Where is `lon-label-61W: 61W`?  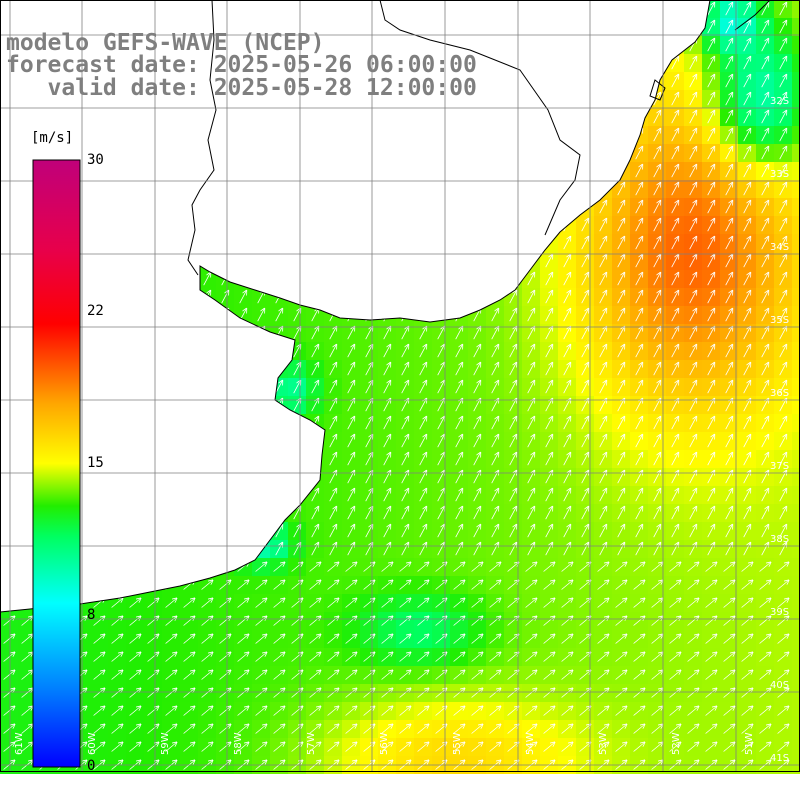
lon-label-61W: 61W is located at coordinates (19, 743).